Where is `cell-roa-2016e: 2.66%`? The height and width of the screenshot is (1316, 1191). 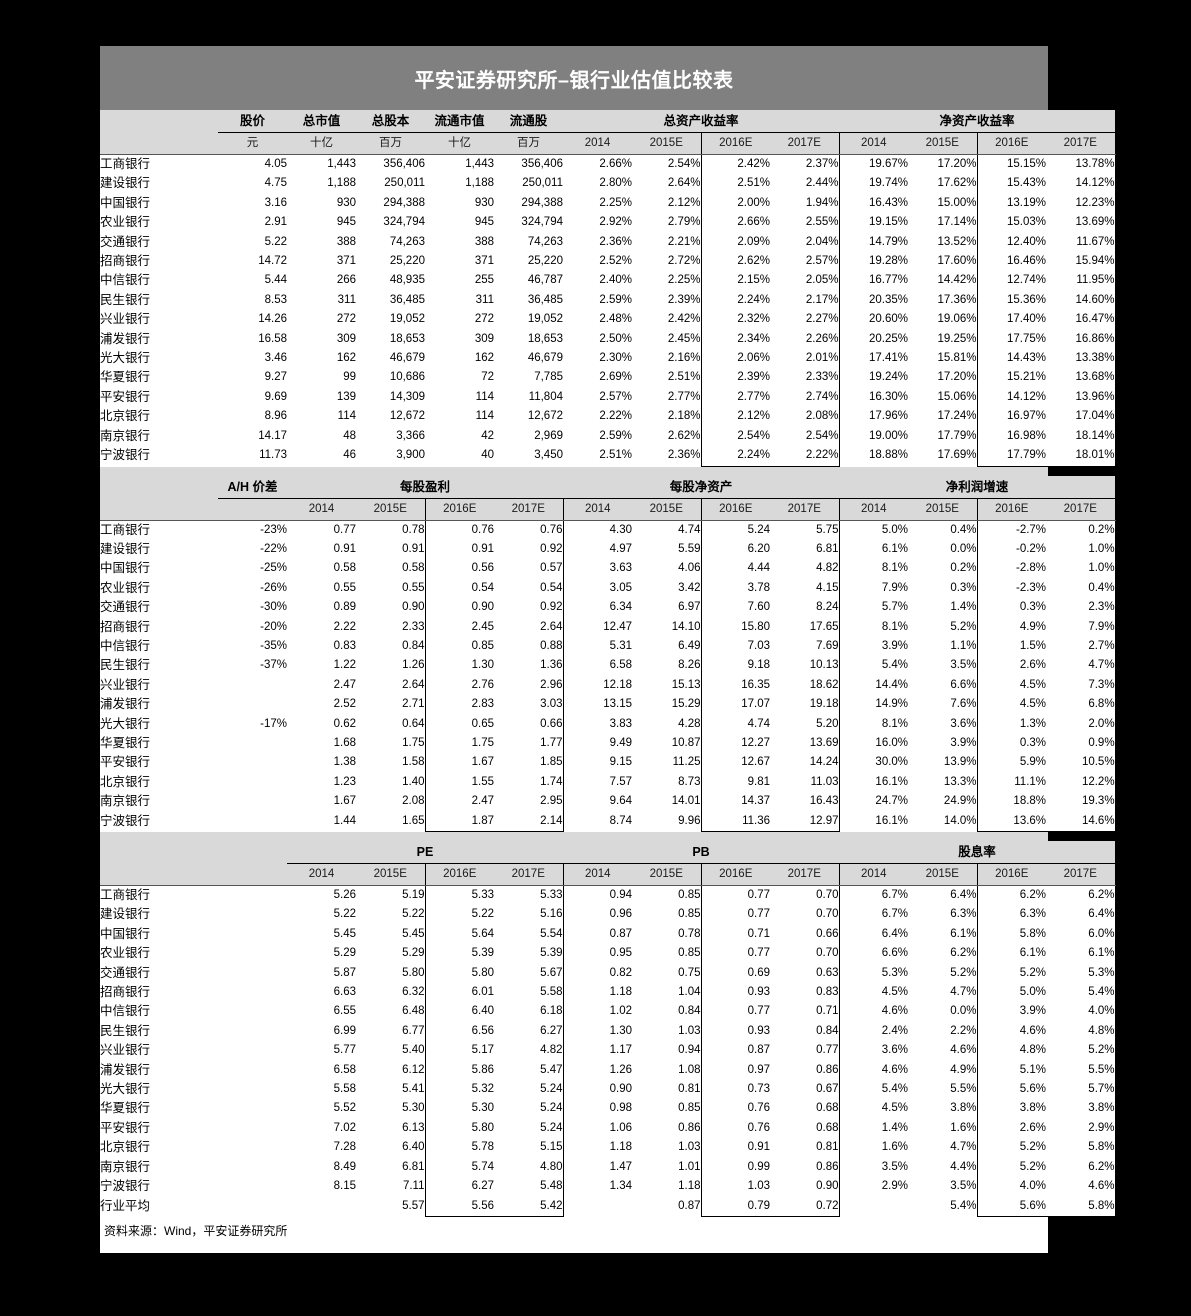
cell-roa-2016e: 2.66% is located at coordinates (735, 223).